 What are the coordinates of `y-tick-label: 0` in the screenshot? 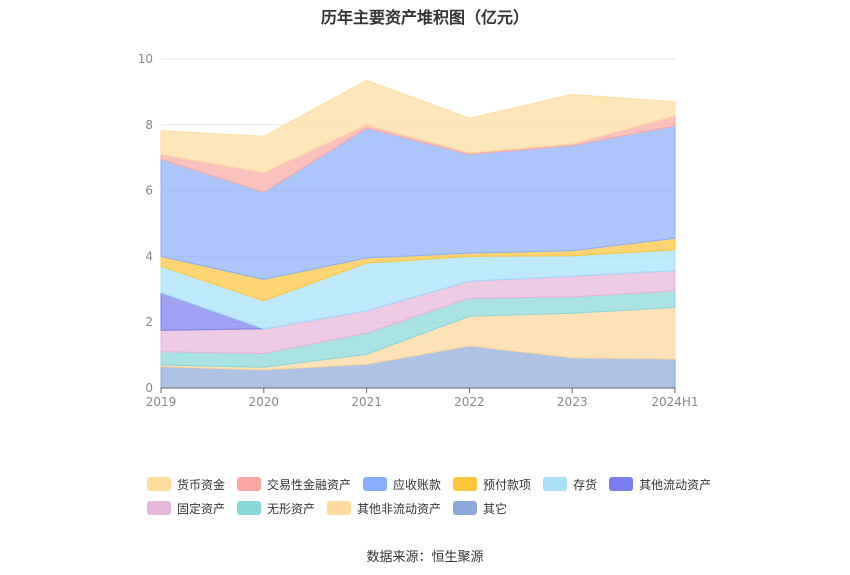 It's located at (149, 388).